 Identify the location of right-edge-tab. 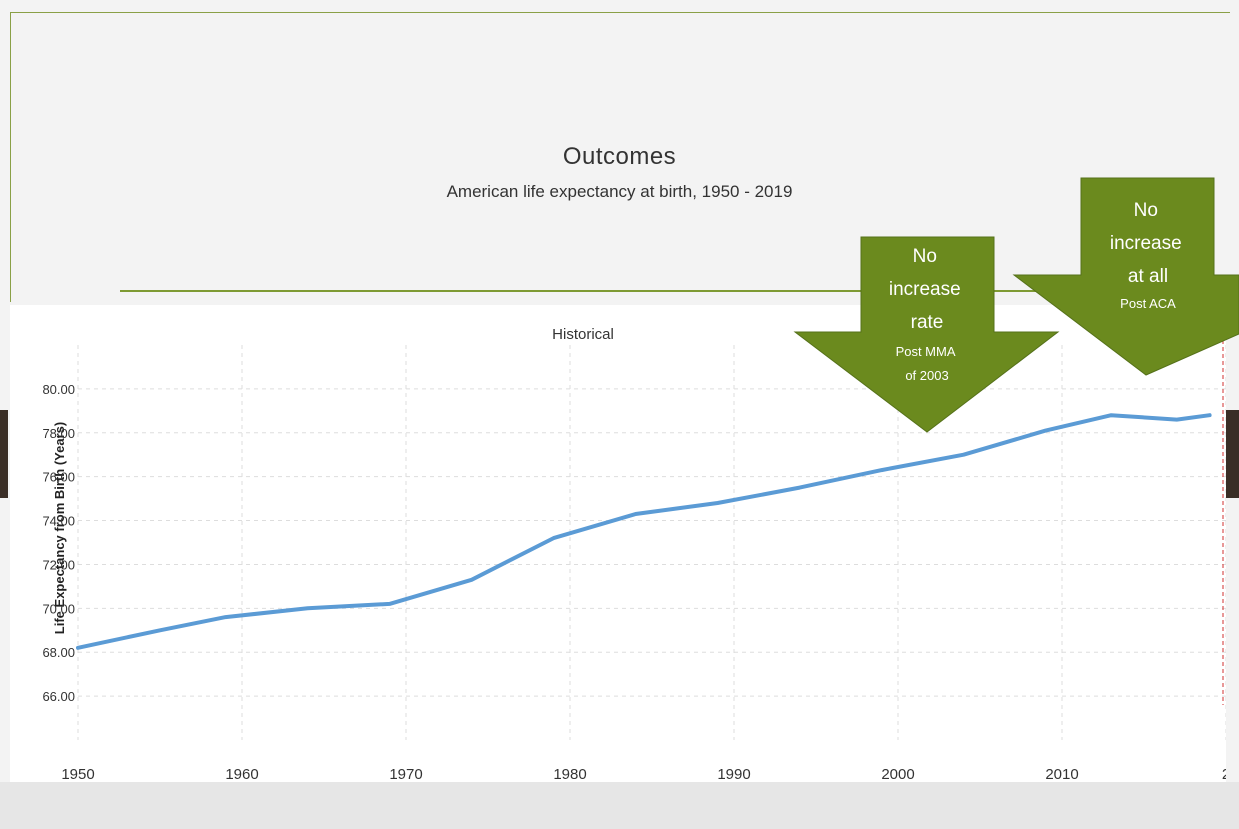
(1232, 454).